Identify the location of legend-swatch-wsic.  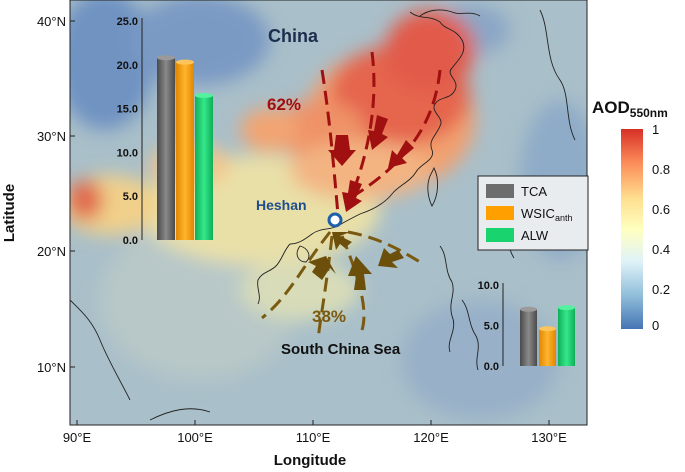
(500, 213).